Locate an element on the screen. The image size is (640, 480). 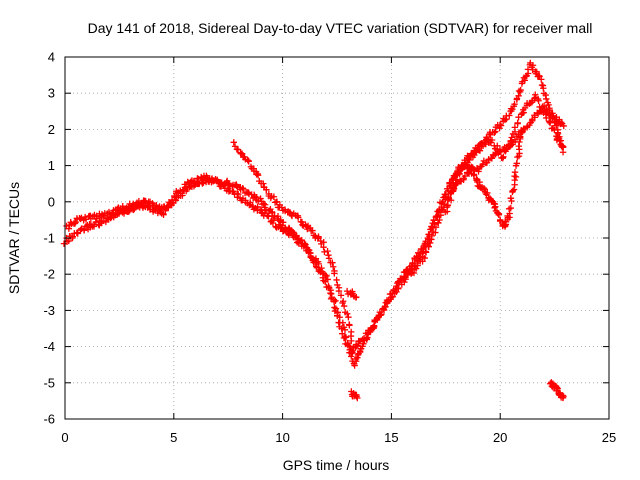
y-tick-labels: -6 -5 -4 -3 -2 -1 0 1 2 3 4 is located at coordinates (49, 238).